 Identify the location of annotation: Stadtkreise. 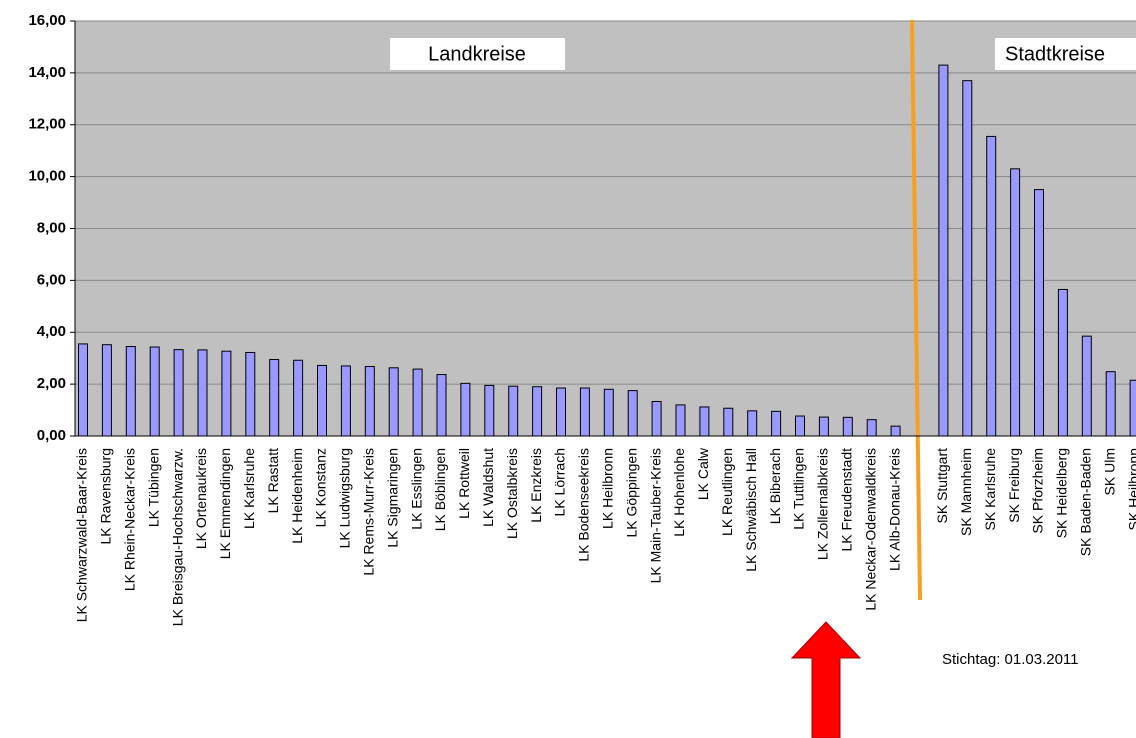
(1055, 54).